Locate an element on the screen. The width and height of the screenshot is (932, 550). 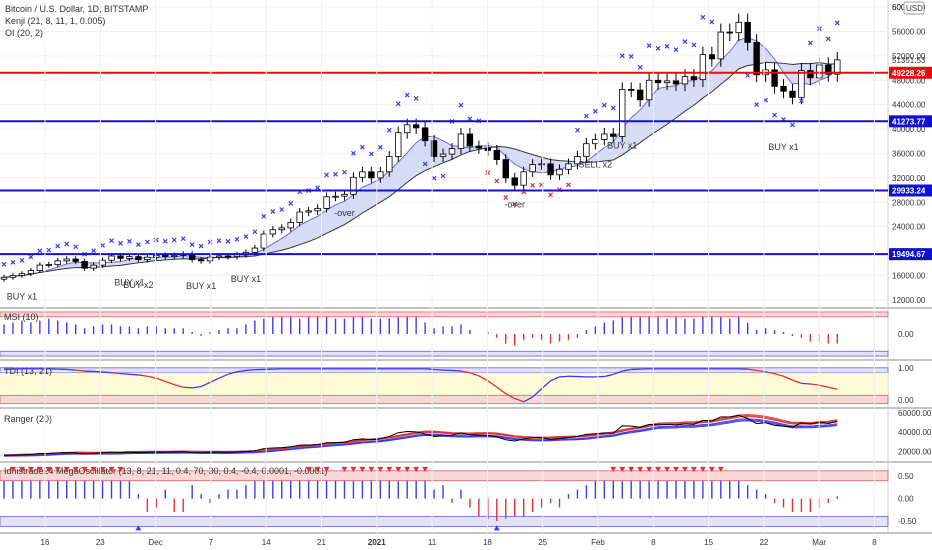
pane-title: MSI (10) is located at coordinates (21, 317).